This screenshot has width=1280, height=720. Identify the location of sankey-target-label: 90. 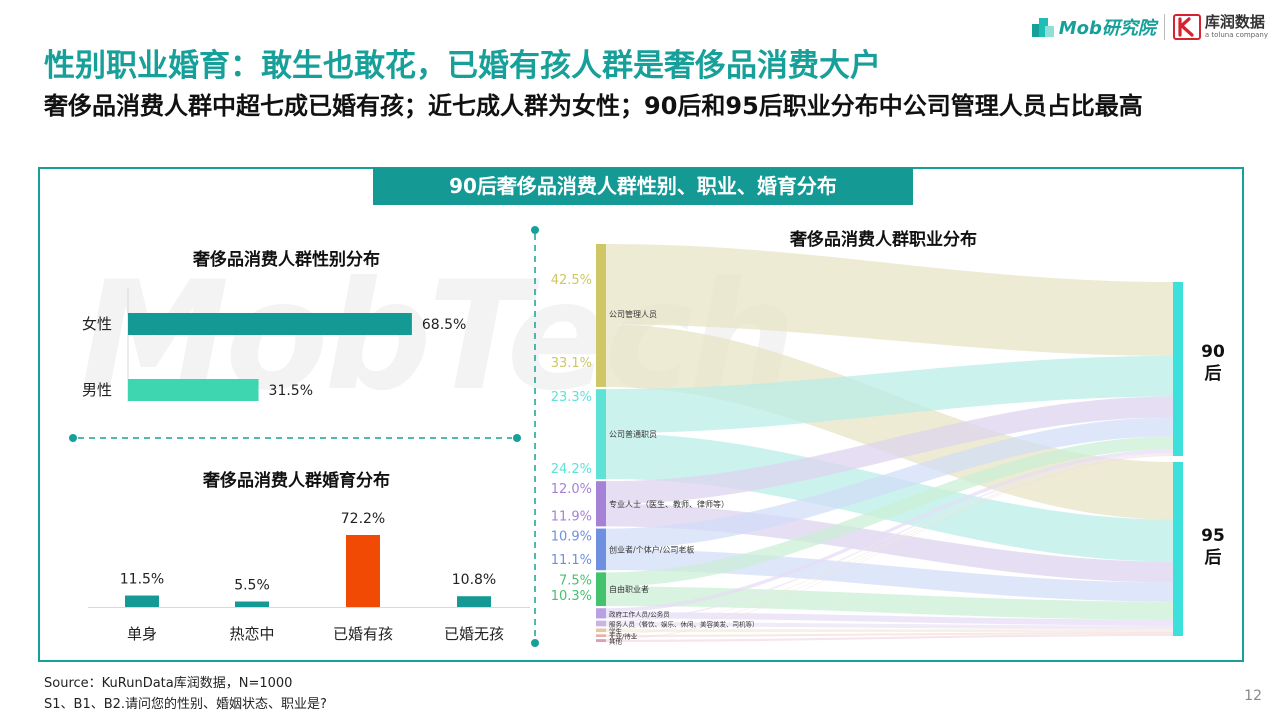
(1213, 352).